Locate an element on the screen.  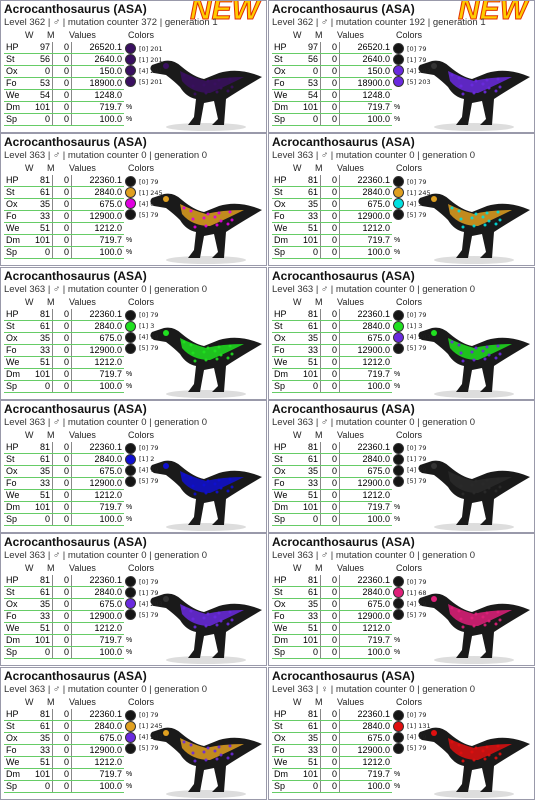
stat-cell: 101 is located at coordinates (307, 641).